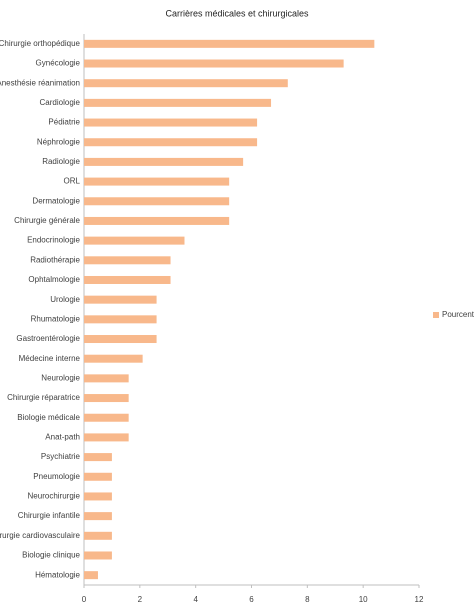 This screenshot has width=474, height=612. Describe the element at coordinates (84, 599) in the screenshot. I see `x-tick-label: 0` at that location.